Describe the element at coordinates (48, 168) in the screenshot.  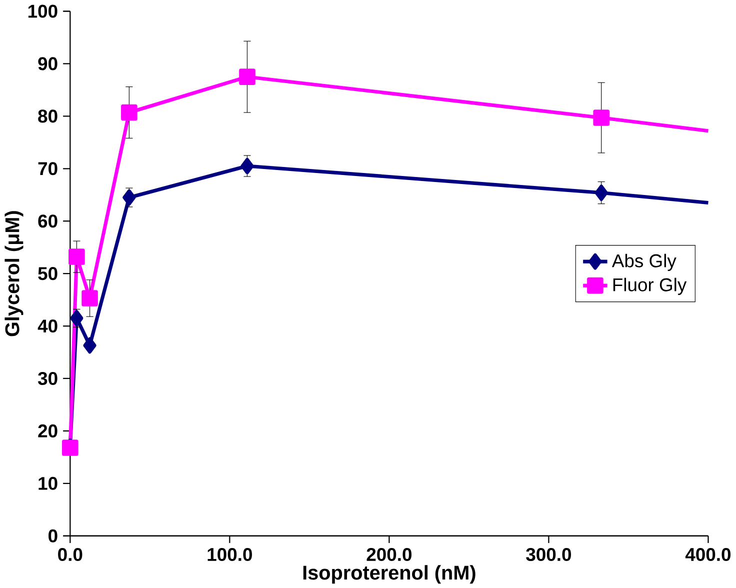
I see `y-tick-label: 70` at that location.